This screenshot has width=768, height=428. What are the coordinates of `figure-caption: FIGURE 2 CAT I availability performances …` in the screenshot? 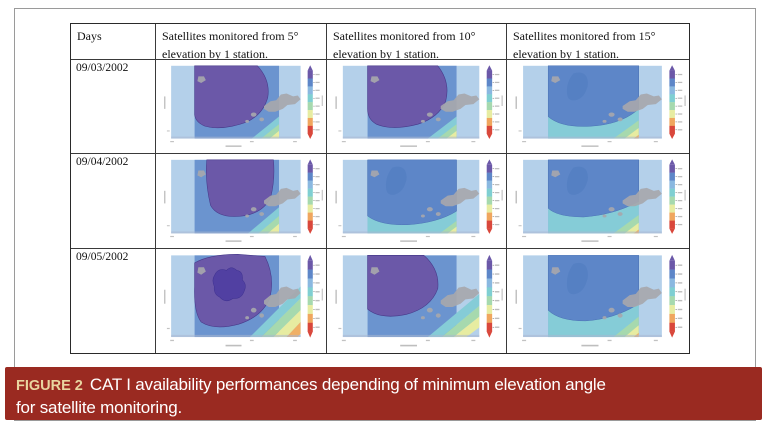 It's located at (318, 396).